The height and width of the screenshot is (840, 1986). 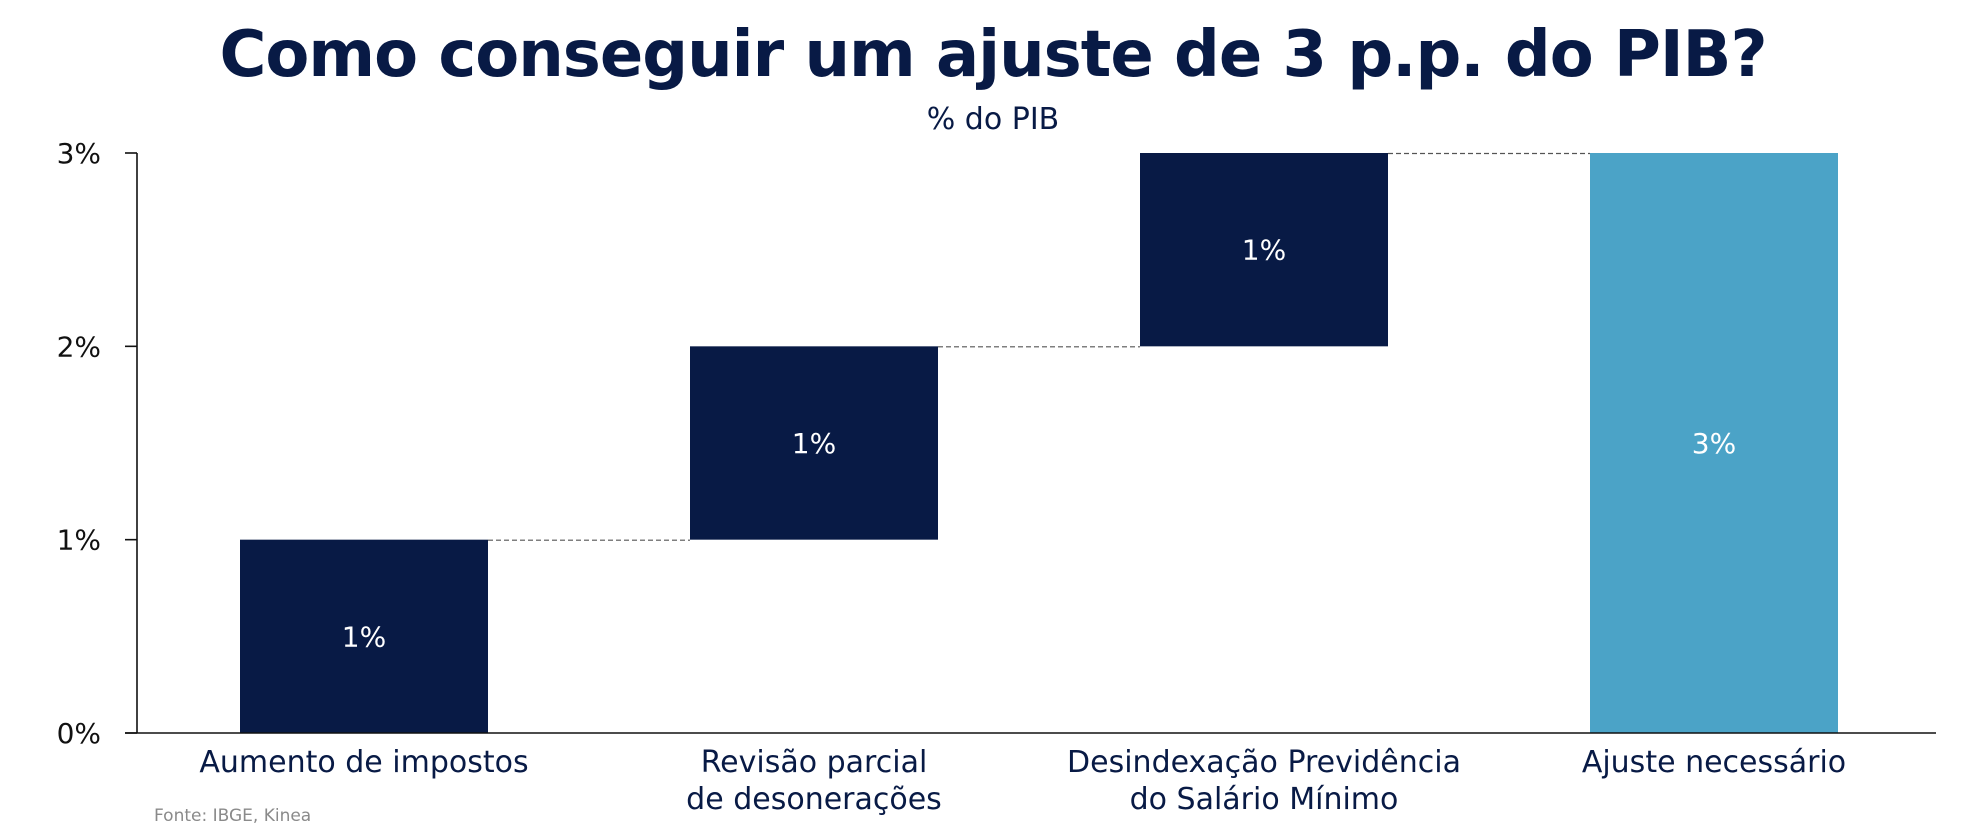 I want to click on category-label-1-line-1: Aumento de impostos, so click(x=363, y=762).